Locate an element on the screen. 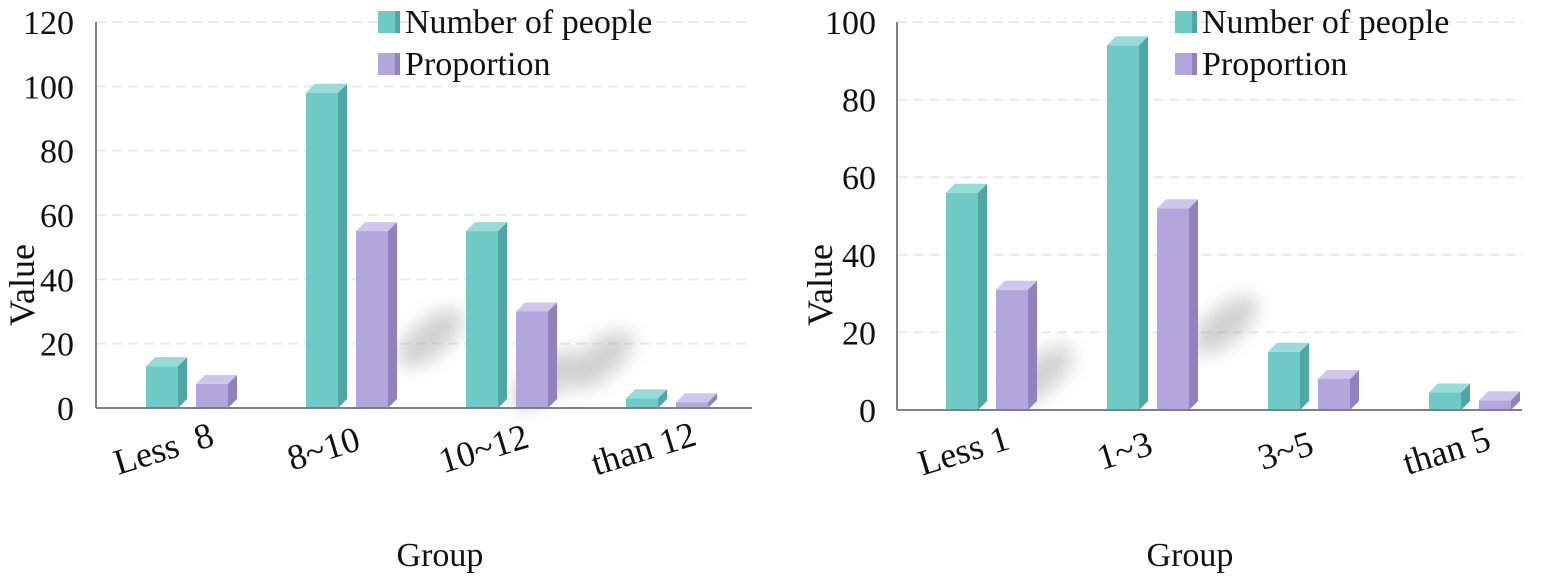 The height and width of the screenshot is (583, 1559). y-tick-label: 40 is located at coordinates (859, 256).